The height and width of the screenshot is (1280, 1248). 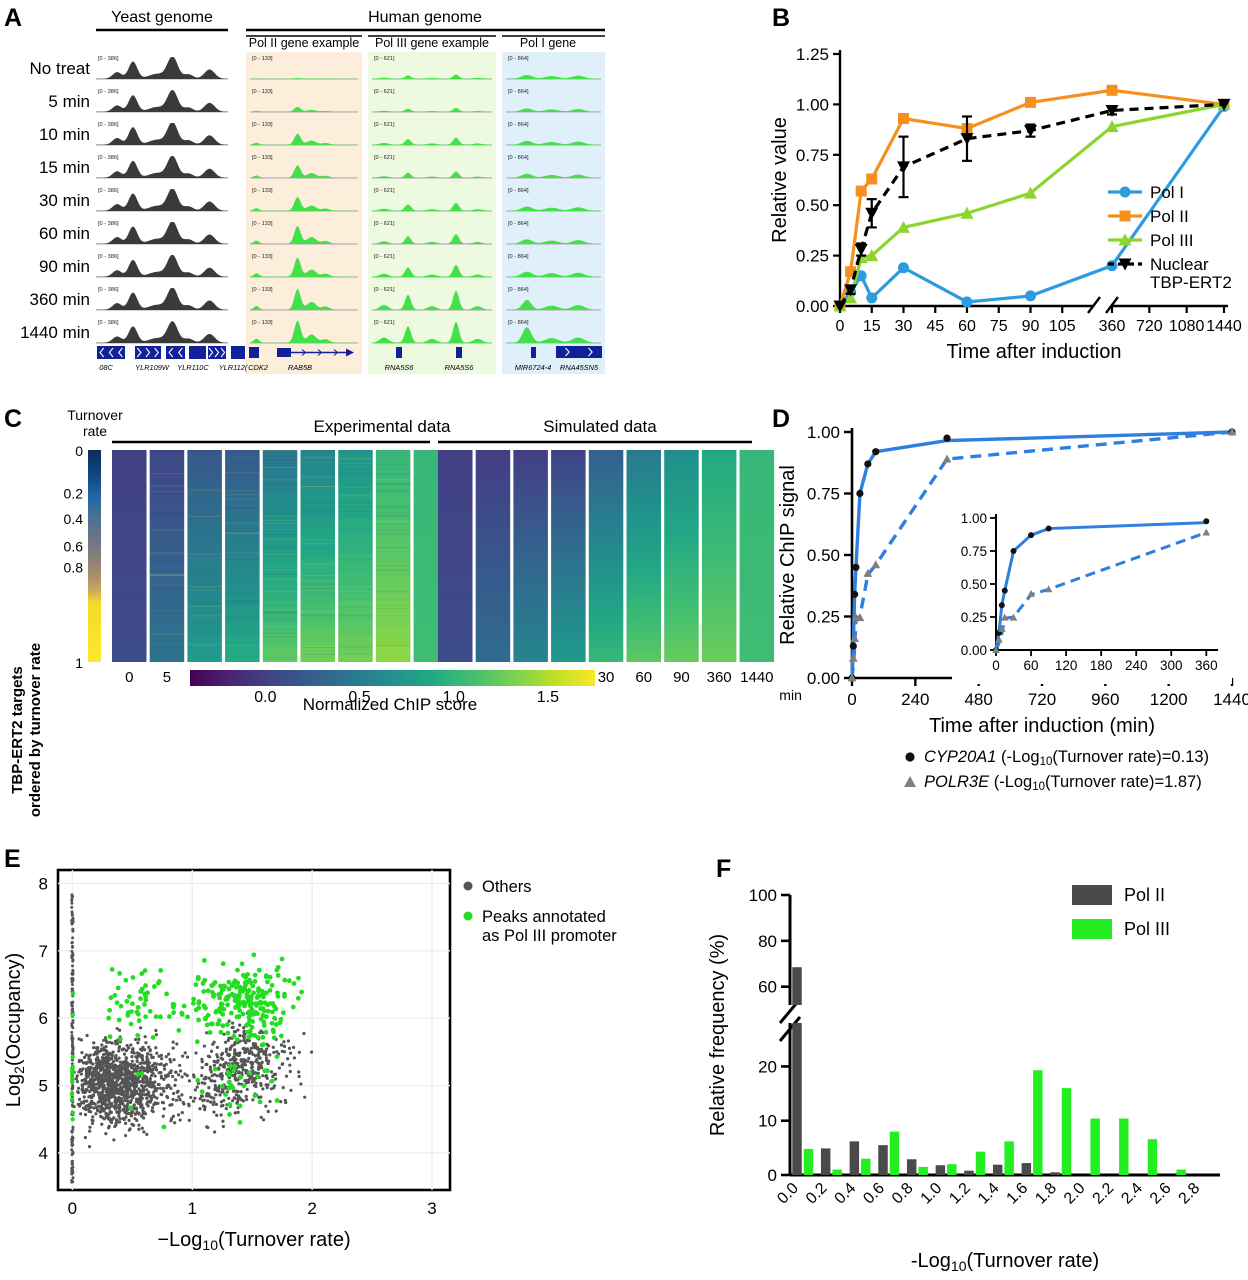 What do you see at coordinates (868, 572) in the screenshot?
I see `panel-d-point-polr3e` at bounding box center [868, 572].